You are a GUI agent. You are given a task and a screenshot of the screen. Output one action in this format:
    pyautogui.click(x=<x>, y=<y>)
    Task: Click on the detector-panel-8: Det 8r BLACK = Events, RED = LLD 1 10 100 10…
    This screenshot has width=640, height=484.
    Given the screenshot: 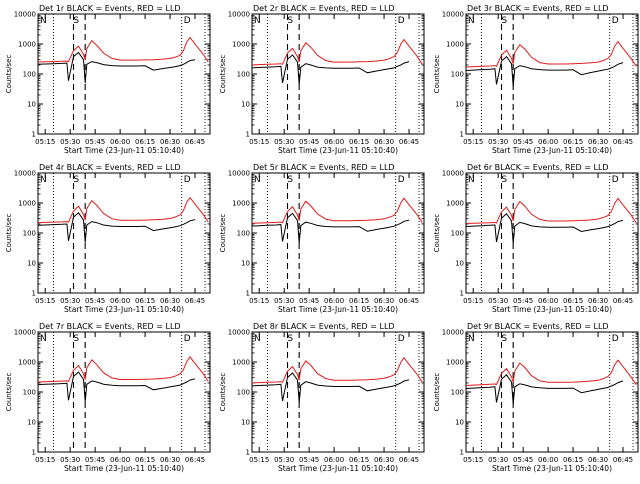 What is the action you would take?
    pyautogui.click(x=322, y=397)
    